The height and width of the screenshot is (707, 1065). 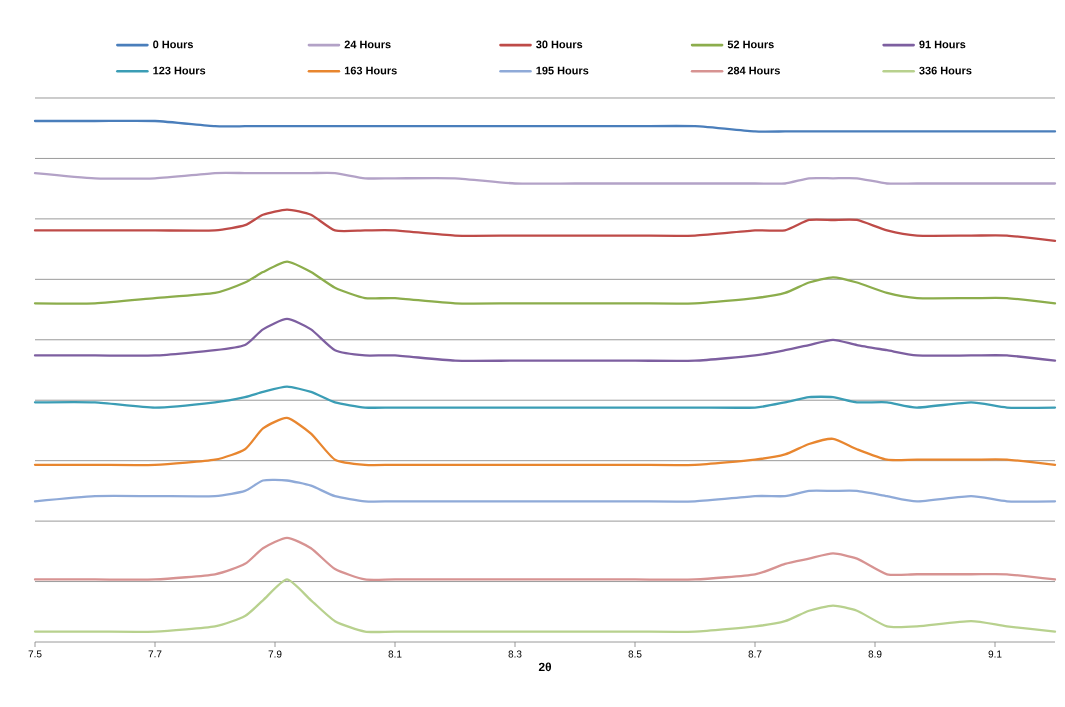 I want to click on x-tick-label: 9.1, so click(x=995, y=654).